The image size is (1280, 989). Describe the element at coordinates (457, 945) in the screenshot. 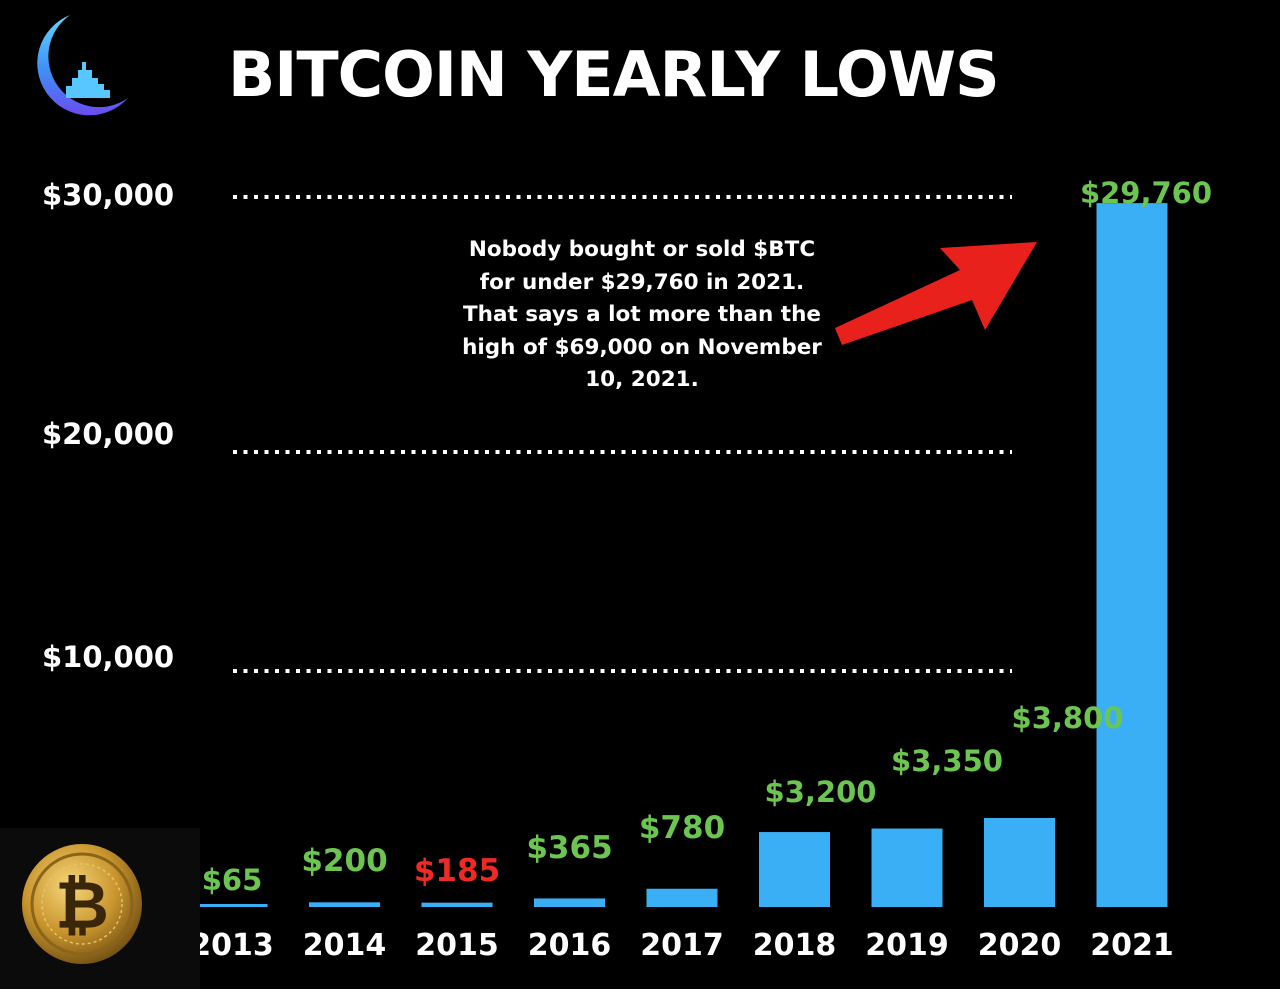

I see `x-tick-label: 2015` at that location.